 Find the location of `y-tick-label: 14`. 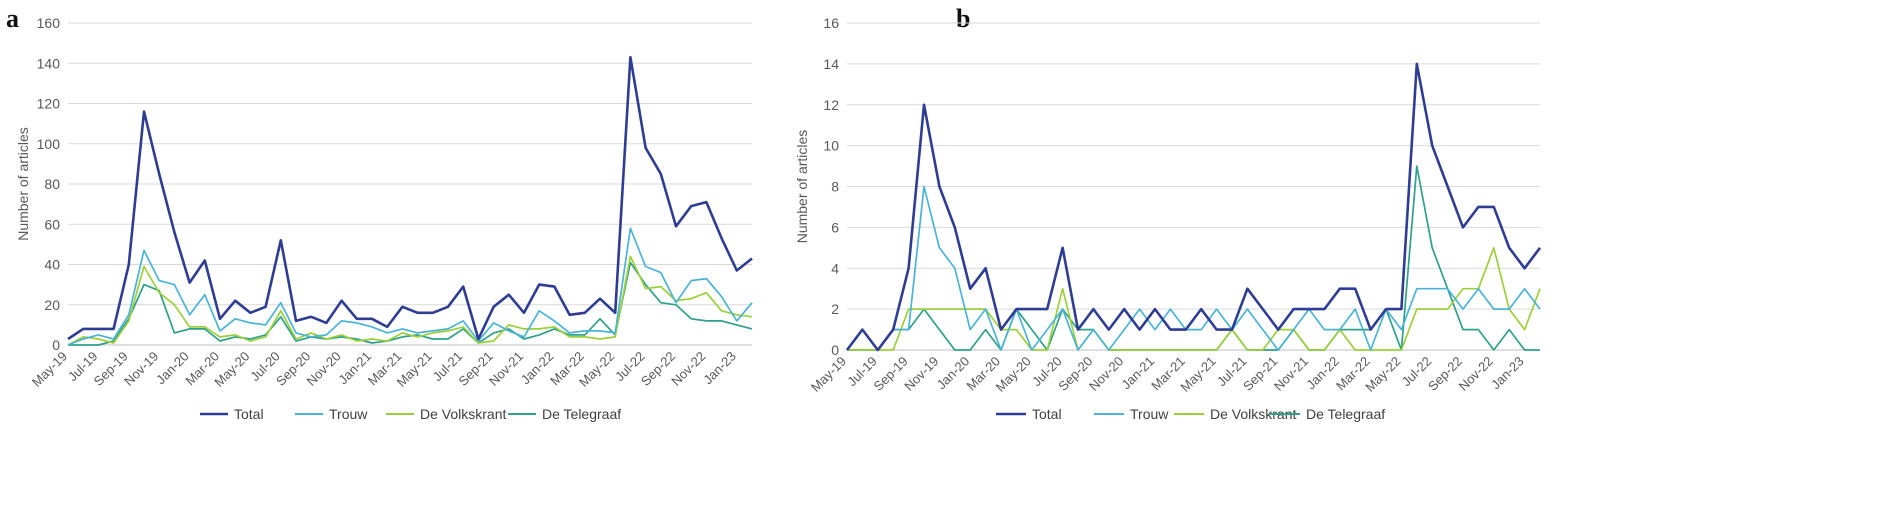

y-tick-label: 14 is located at coordinates (831, 64).